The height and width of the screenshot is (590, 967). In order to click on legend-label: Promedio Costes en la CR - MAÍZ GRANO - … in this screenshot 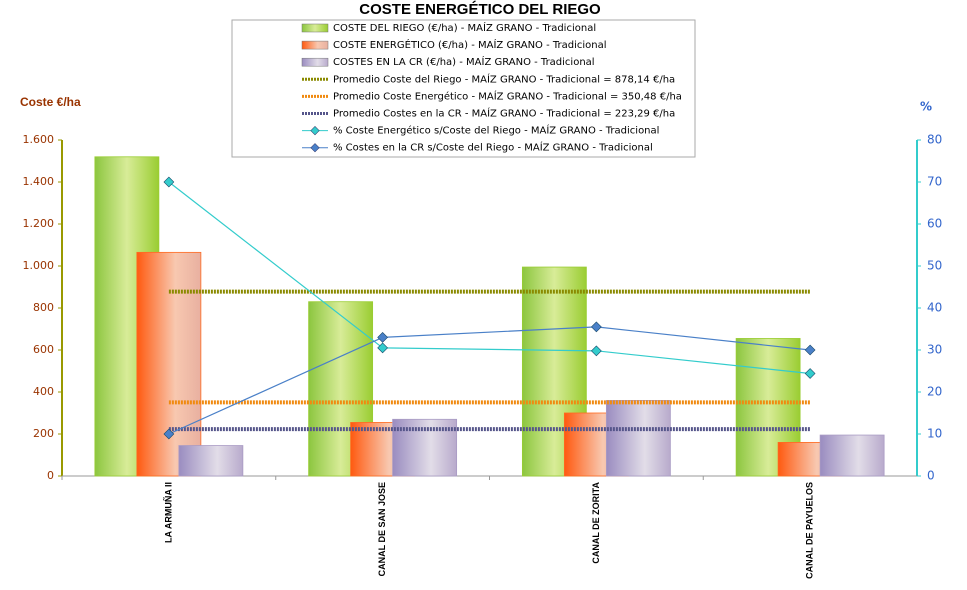, I will do `click(504, 113)`.